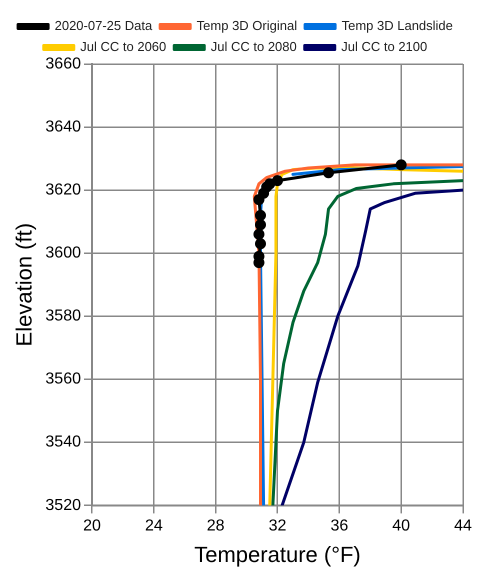 Image resolution: width=485 pixels, height=581 pixels. I want to click on legend-label: Temp 3D Landslide, so click(397, 26).